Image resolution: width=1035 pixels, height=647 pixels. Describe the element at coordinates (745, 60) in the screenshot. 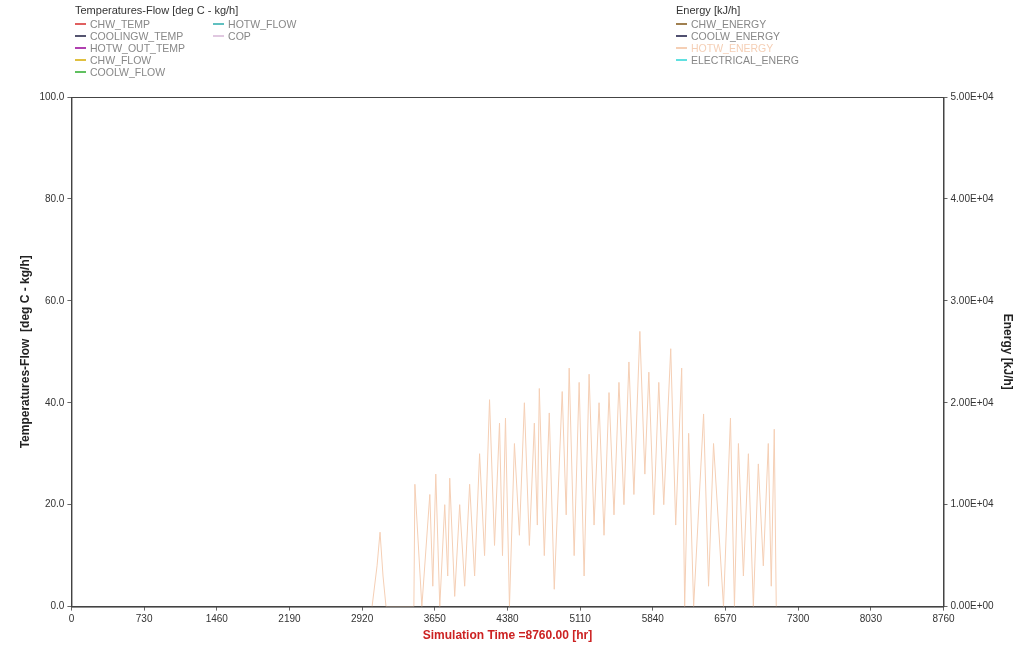

I see `legend-label: ELECTRICAL_ENERG` at that location.